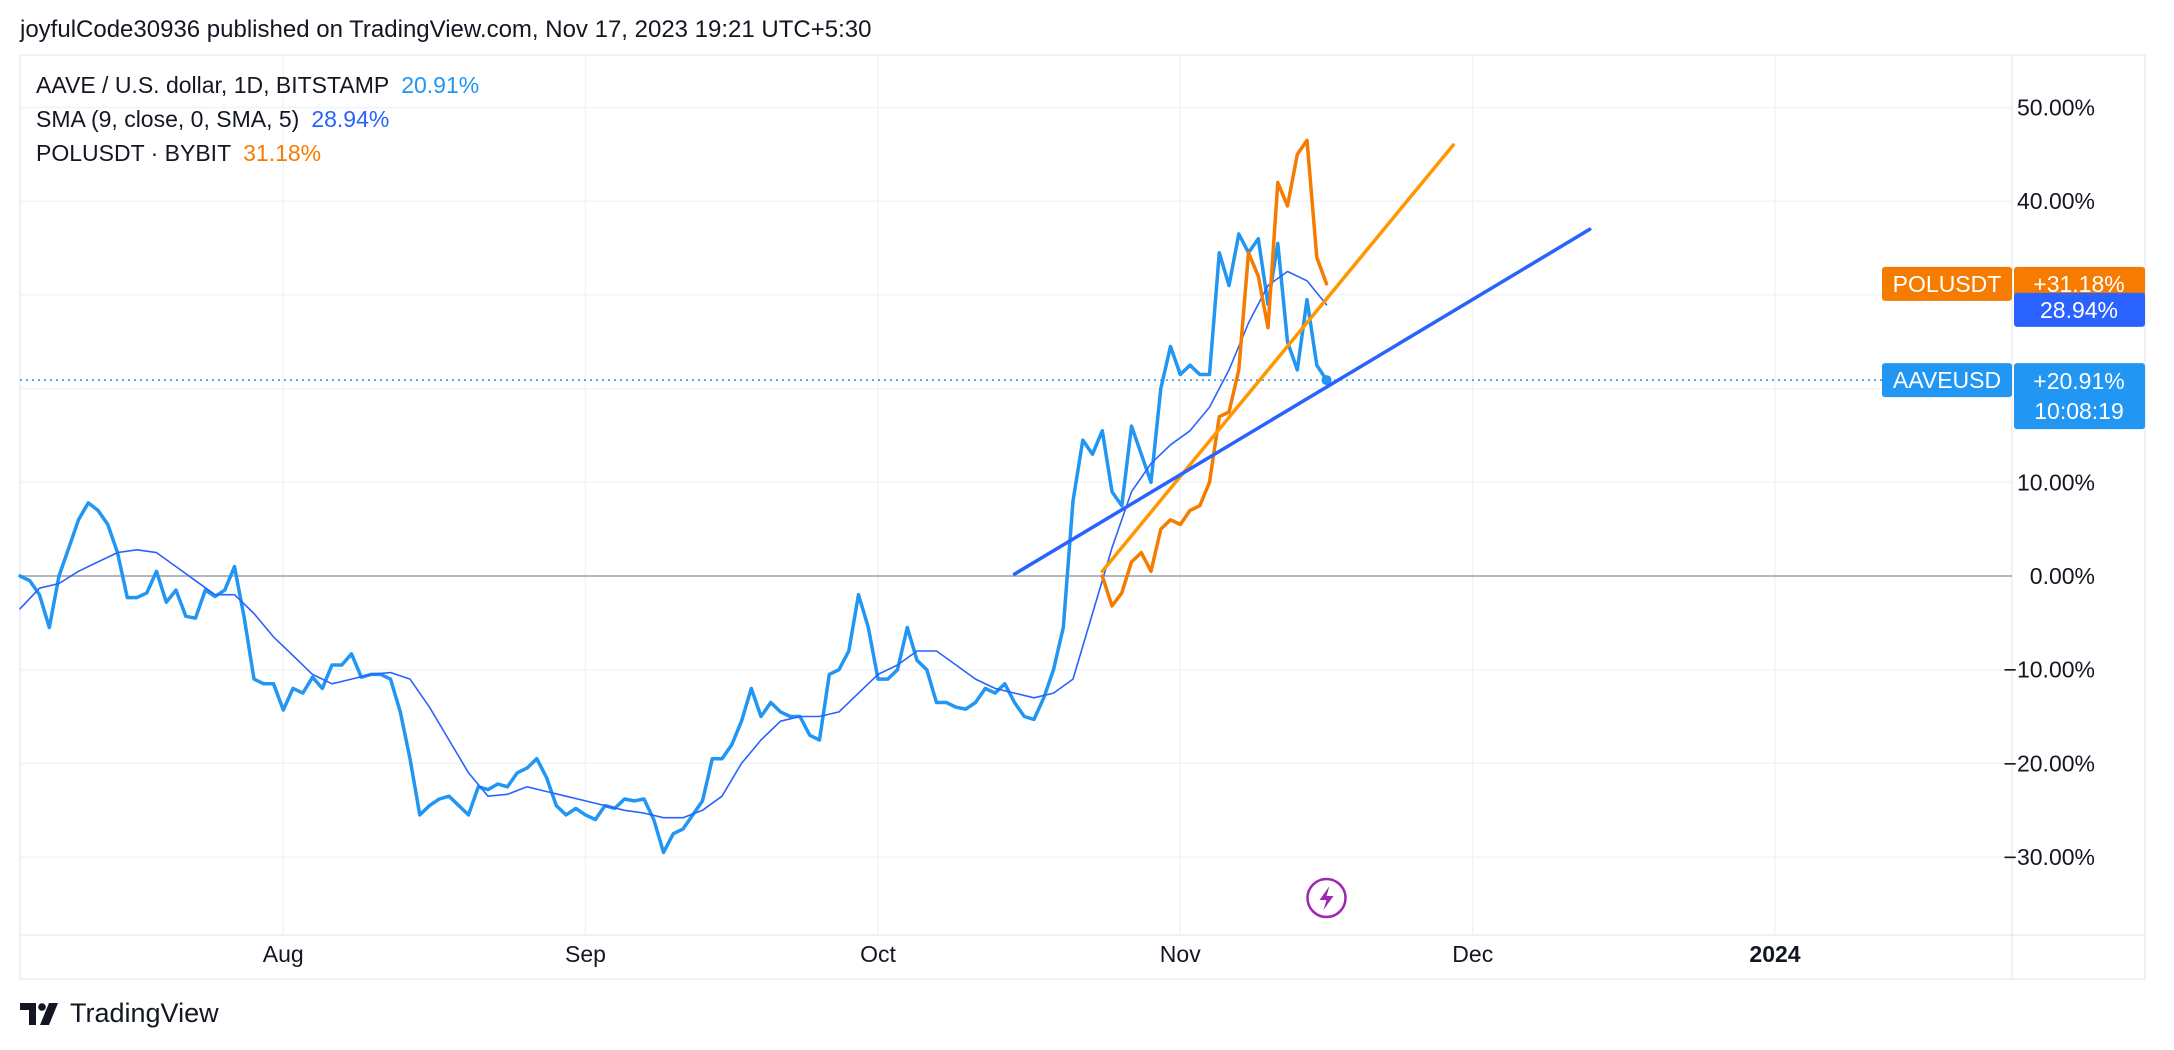 The height and width of the screenshot is (1050, 2174). I want to click on orange-trend-line, so click(1277, 358).